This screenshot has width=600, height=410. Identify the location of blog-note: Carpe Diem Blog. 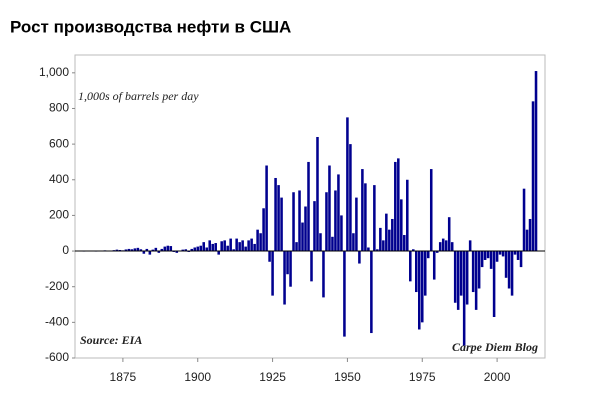
(495, 347).